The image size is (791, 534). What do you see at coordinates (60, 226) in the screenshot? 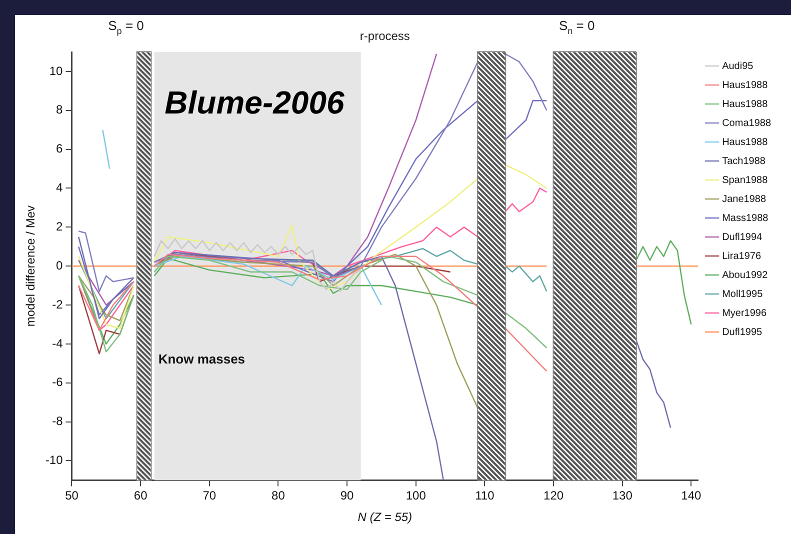
I see `y-tick-label: 2` at bounding box center [60, 226].